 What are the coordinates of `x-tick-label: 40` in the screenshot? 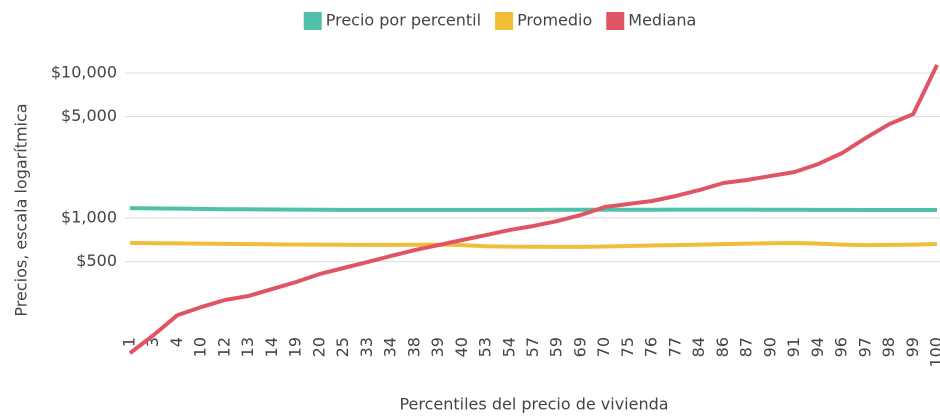 It's located at (461, 347).